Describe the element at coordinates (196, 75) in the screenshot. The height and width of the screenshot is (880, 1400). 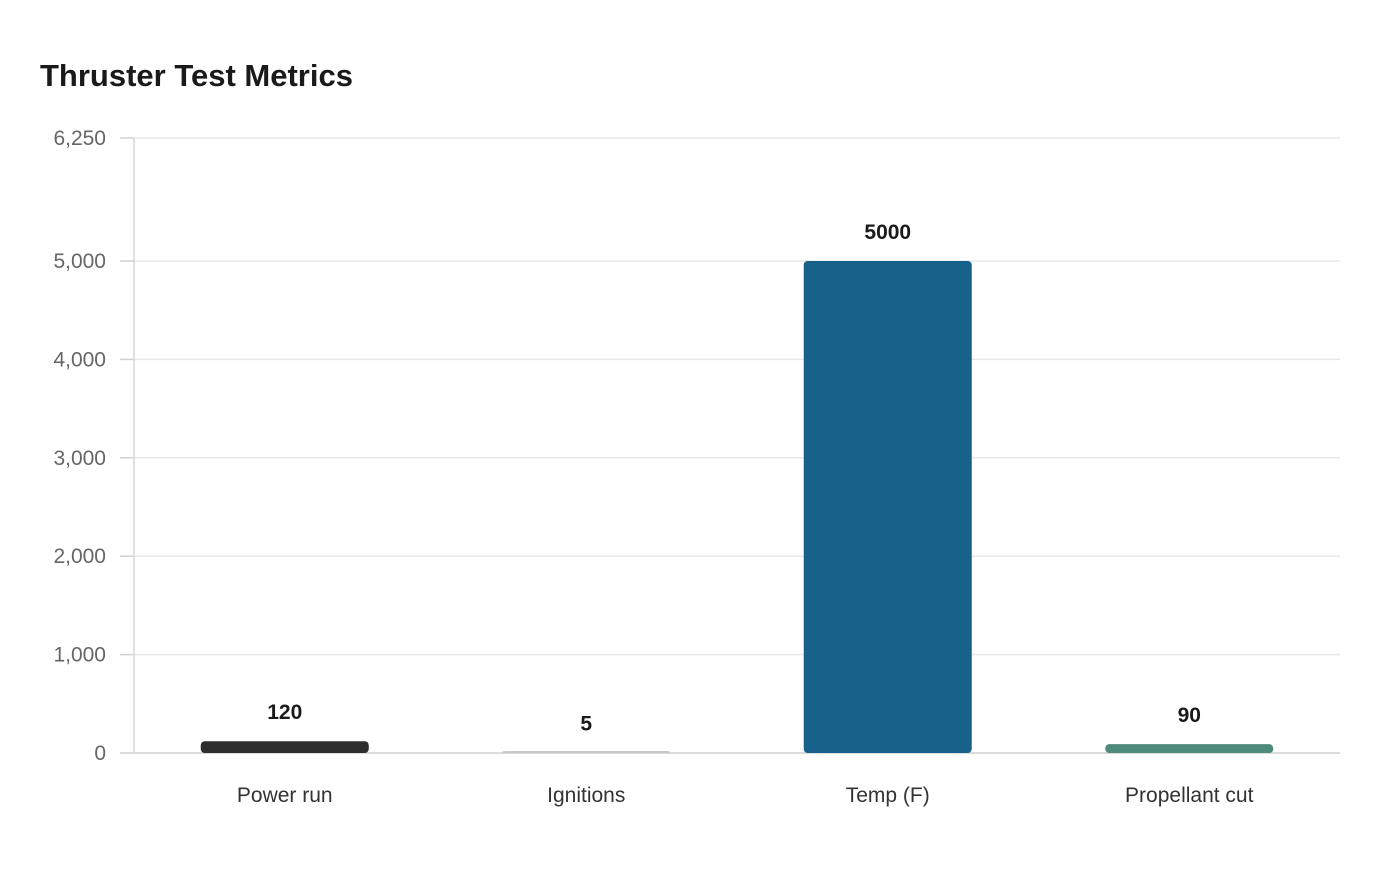
I see `chart-title: Thruster Test Metrics` at that location.